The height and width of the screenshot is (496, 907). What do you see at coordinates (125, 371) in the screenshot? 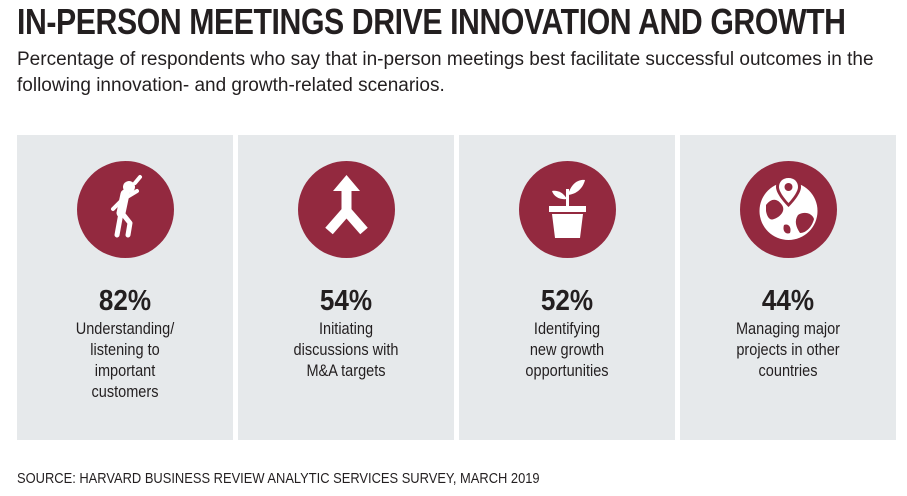
I see `stat-label-line: important` at bounding box center [125, 371].